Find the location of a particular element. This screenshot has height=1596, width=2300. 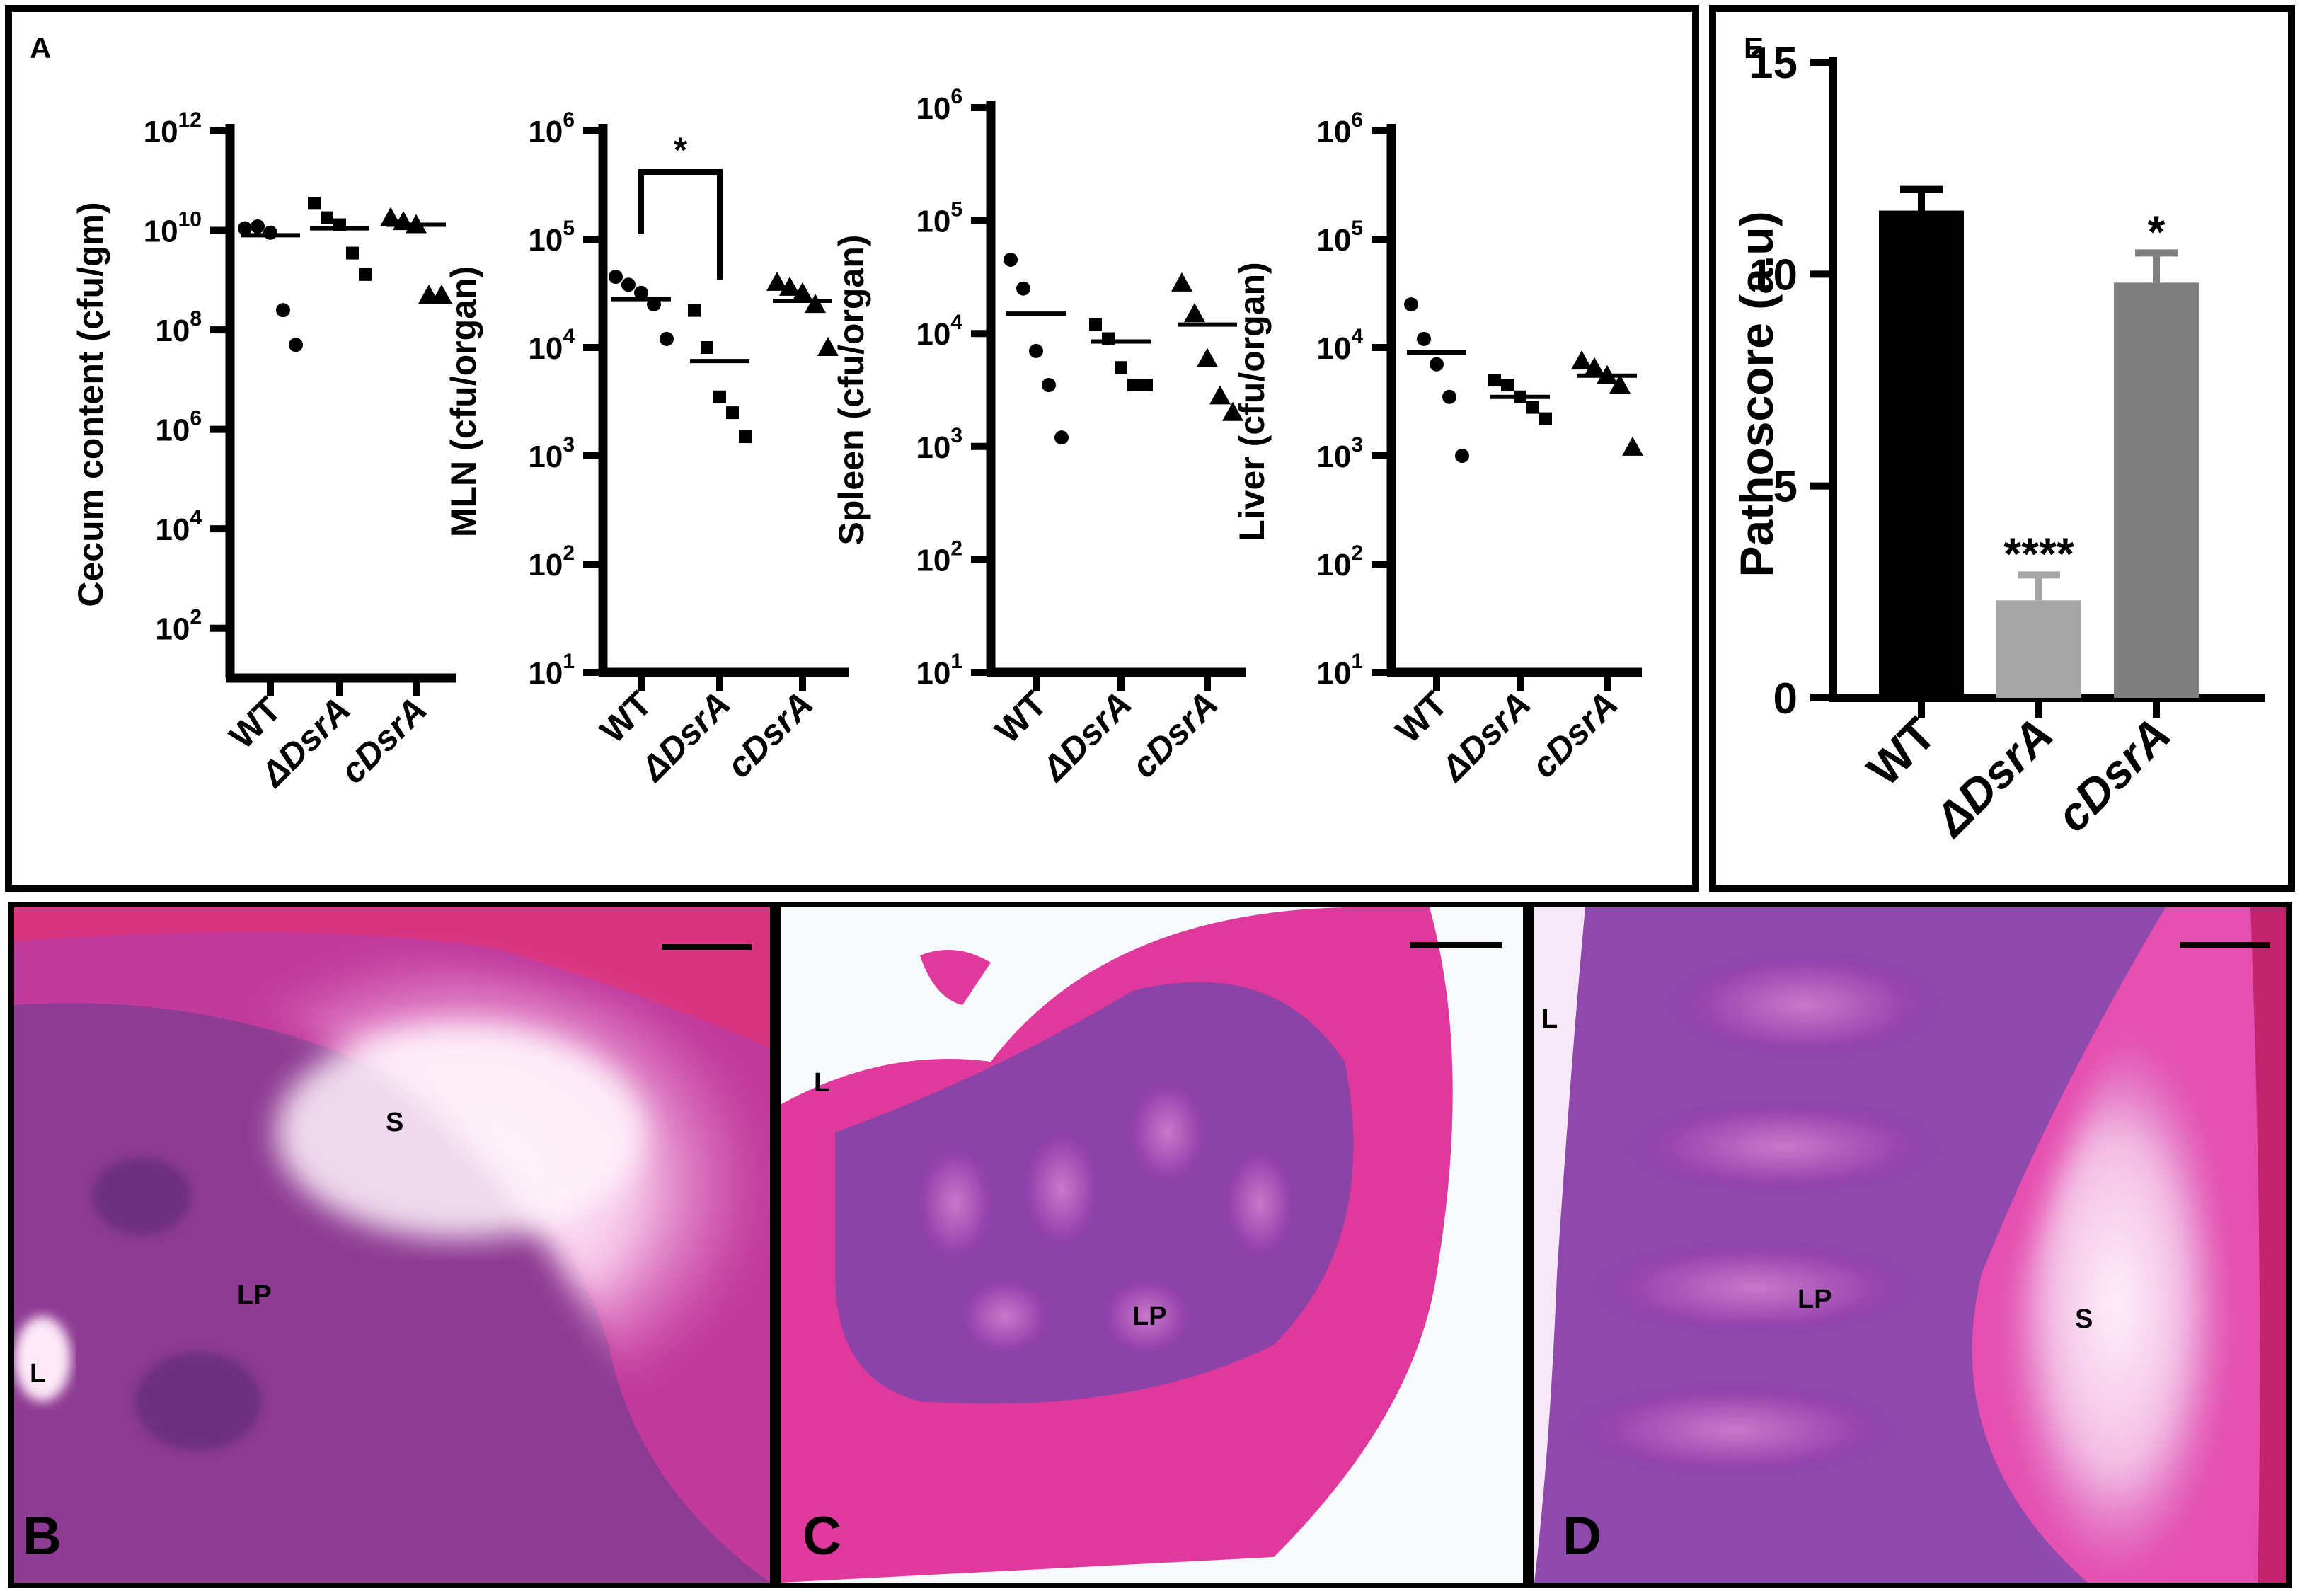

y-tick-label: 10¹² is located at coordinates (173, 128).